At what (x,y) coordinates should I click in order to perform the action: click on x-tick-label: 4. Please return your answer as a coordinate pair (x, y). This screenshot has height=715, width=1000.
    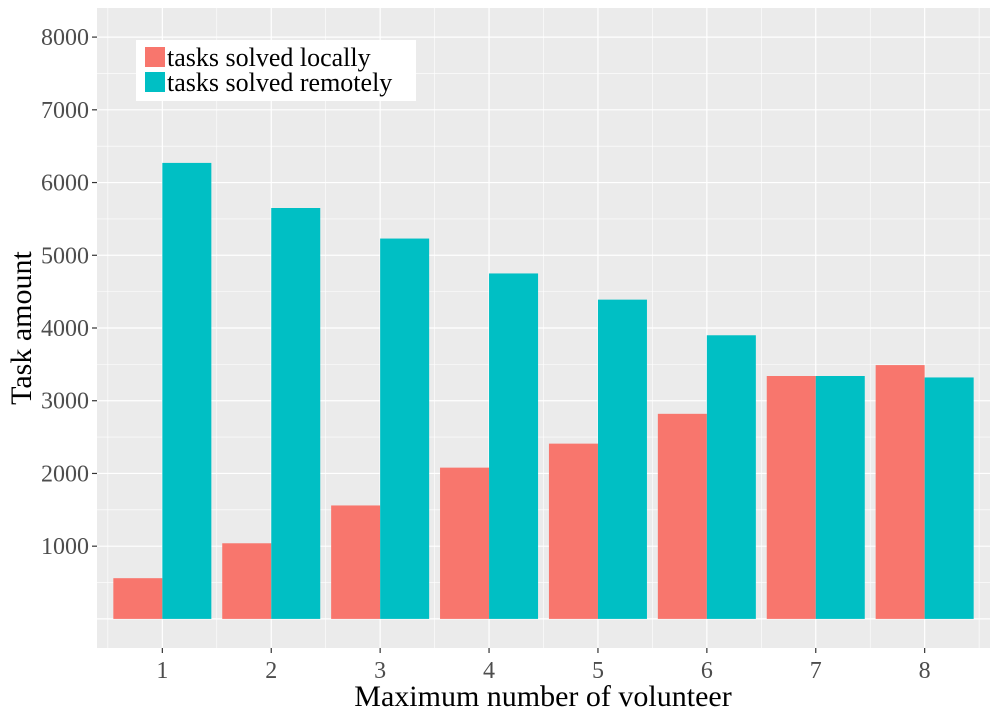
    Looking at the image, I should click on (489, 671).